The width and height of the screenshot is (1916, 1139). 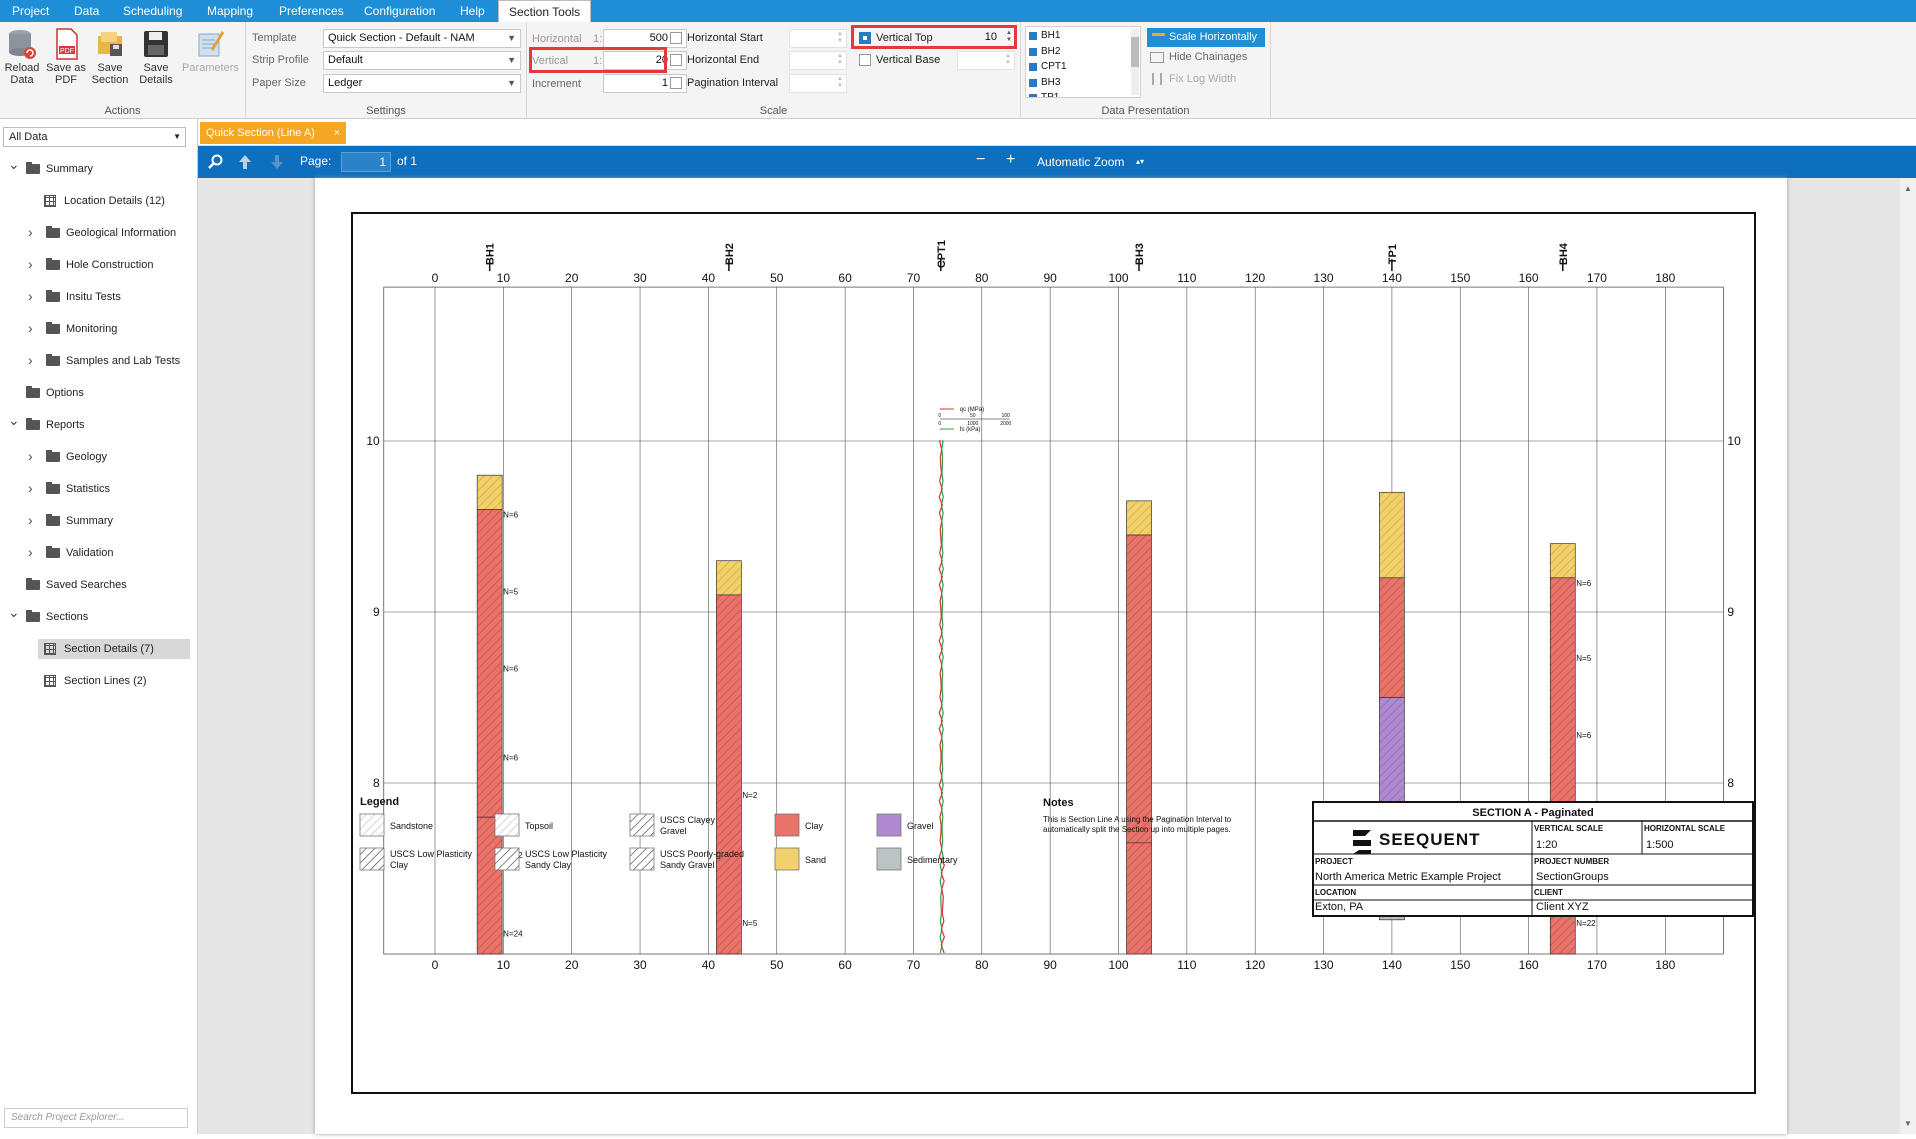 What do you see at coordinates (1044, 83) in the screenshot?
I see `hole-list-item: BH3` at bounding box center [1044, 83].